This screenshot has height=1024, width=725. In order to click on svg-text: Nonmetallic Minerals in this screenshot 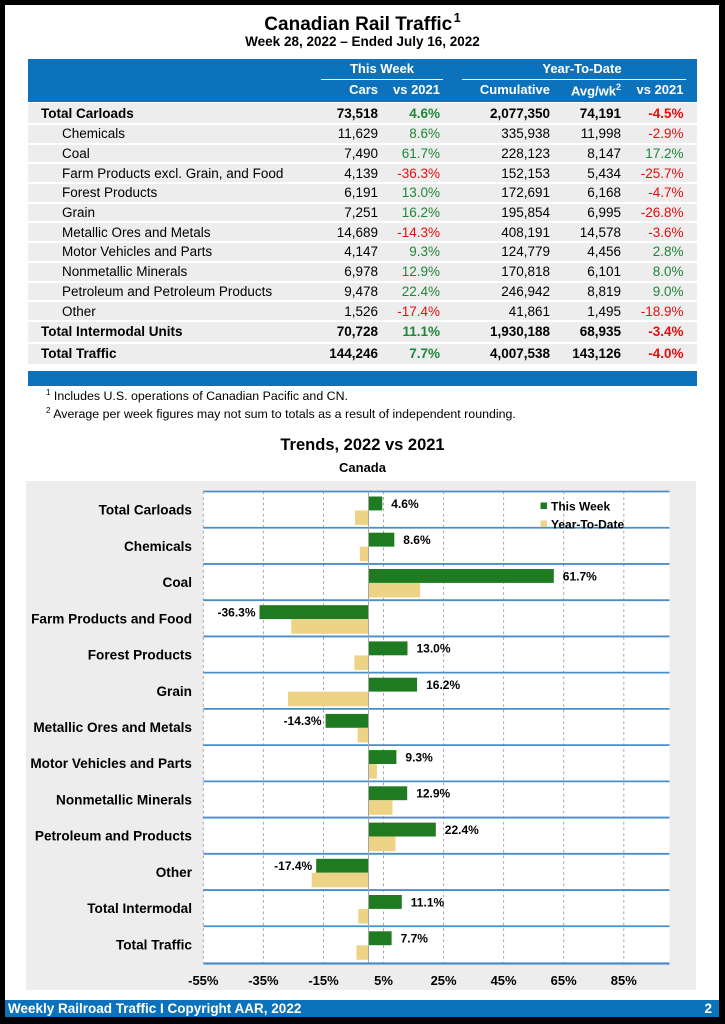, I will do `click(124, 800)`.